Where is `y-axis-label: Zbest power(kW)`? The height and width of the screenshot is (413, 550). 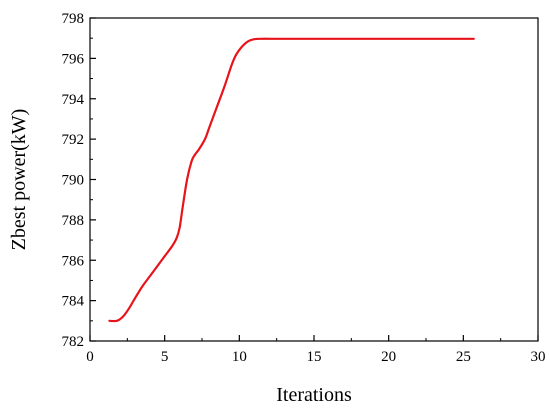
y-axis-label: Zbest power(kW) is located at coordinates (19, 180).